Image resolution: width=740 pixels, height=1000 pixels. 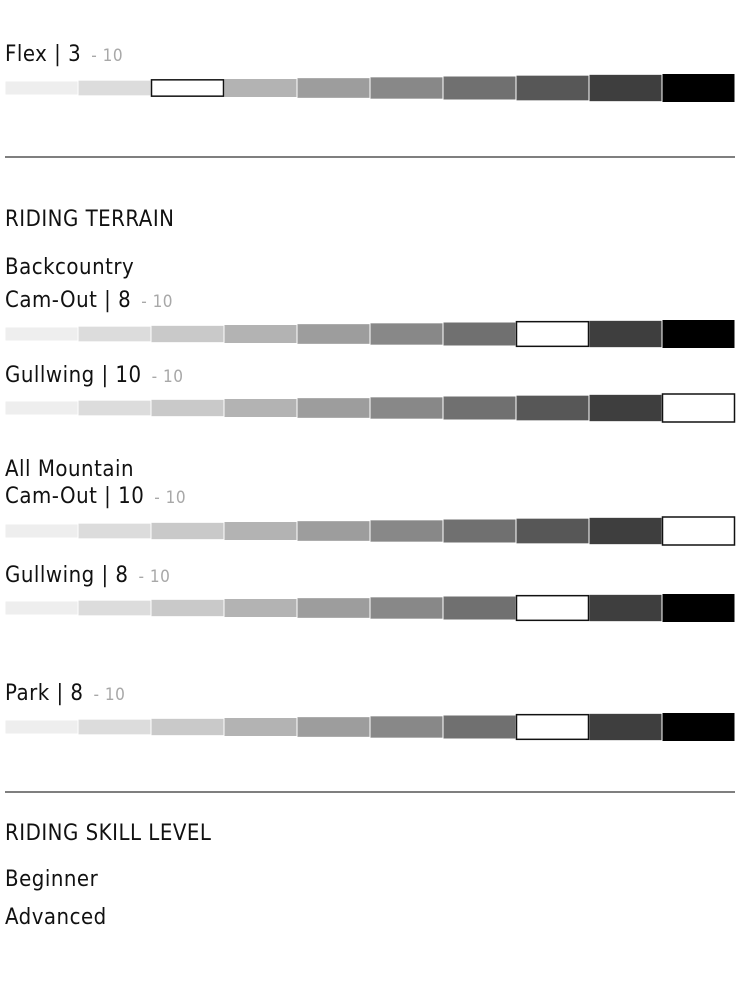 I want to click on rating-name: Gullwing | 10, so click(x=73, y=375).